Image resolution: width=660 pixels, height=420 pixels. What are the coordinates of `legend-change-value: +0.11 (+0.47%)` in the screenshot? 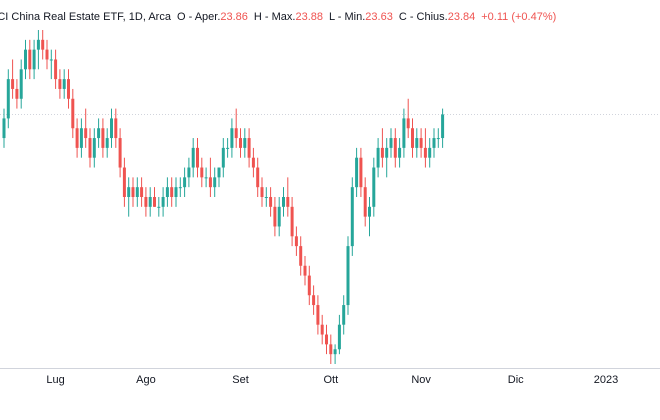 It's located at (519, 17).